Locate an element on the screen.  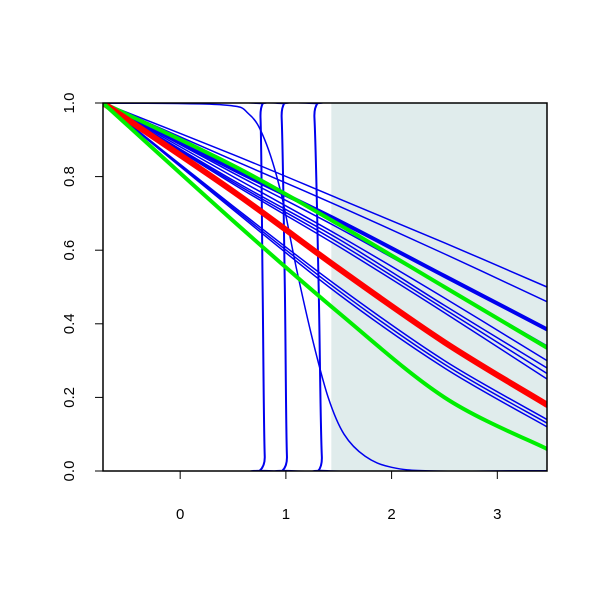
x-tick-label: 2 is located at coordinates (391, 514).